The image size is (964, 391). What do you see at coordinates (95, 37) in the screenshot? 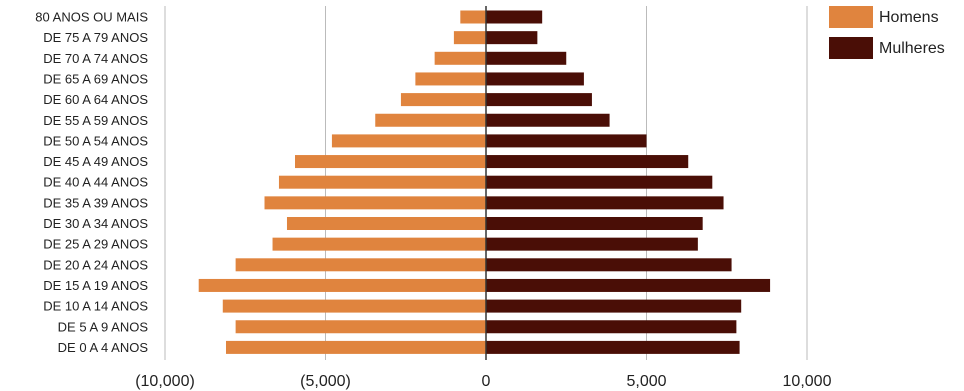
I see `category-label: DE 75 A 79 ANOS` at bounding box center [95, 37].